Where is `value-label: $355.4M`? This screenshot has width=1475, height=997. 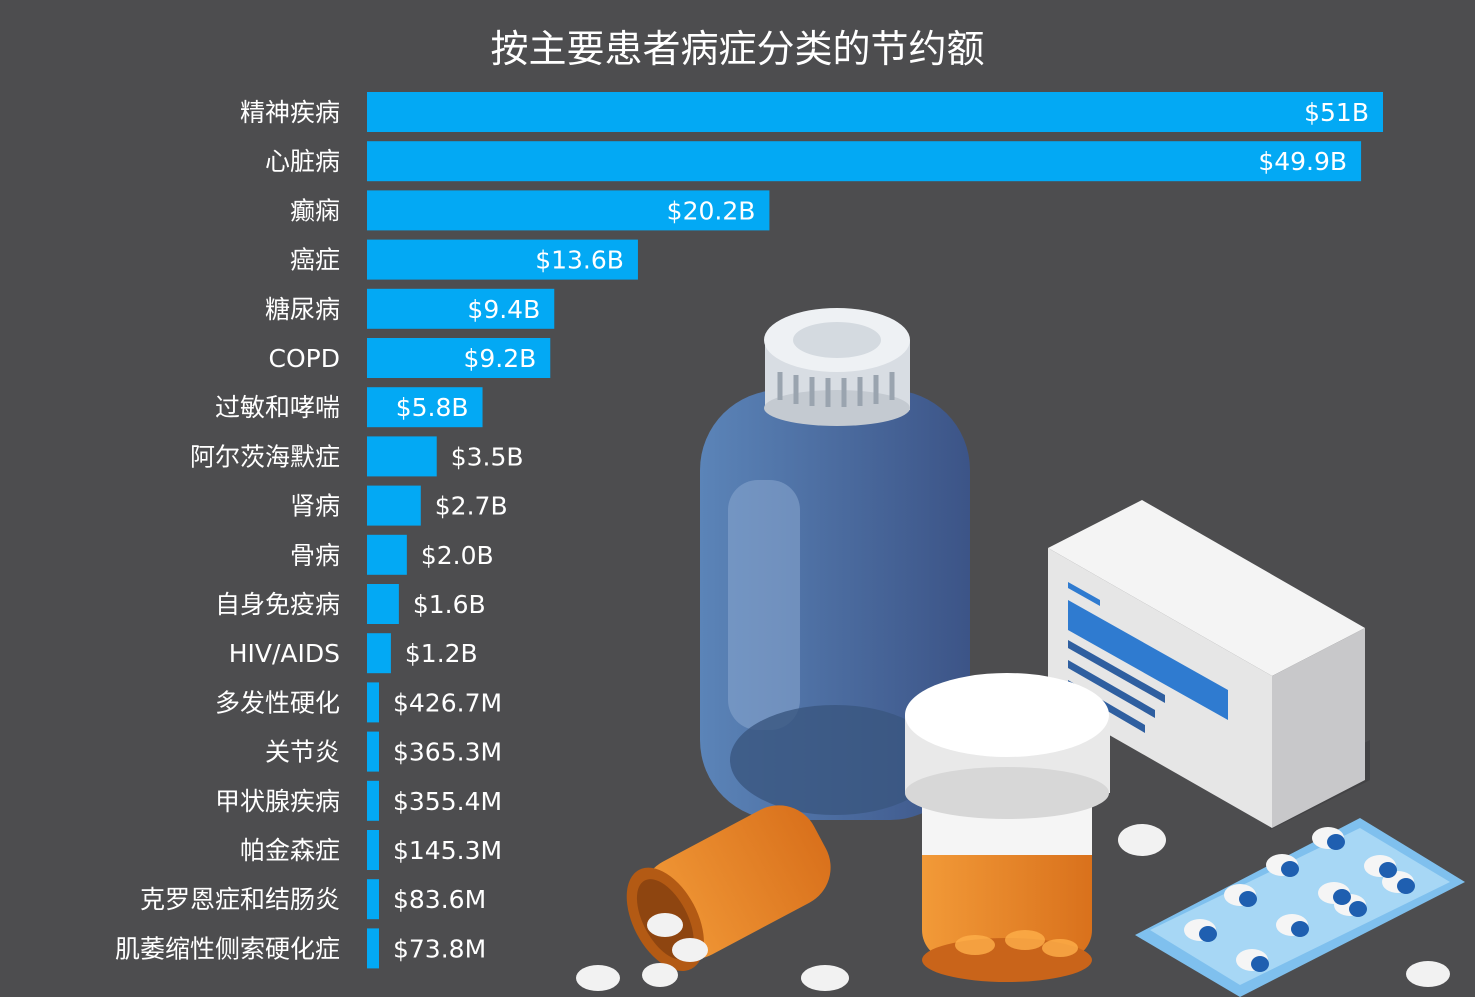
value-label: $355.4M is located at coordinates (447, 801).